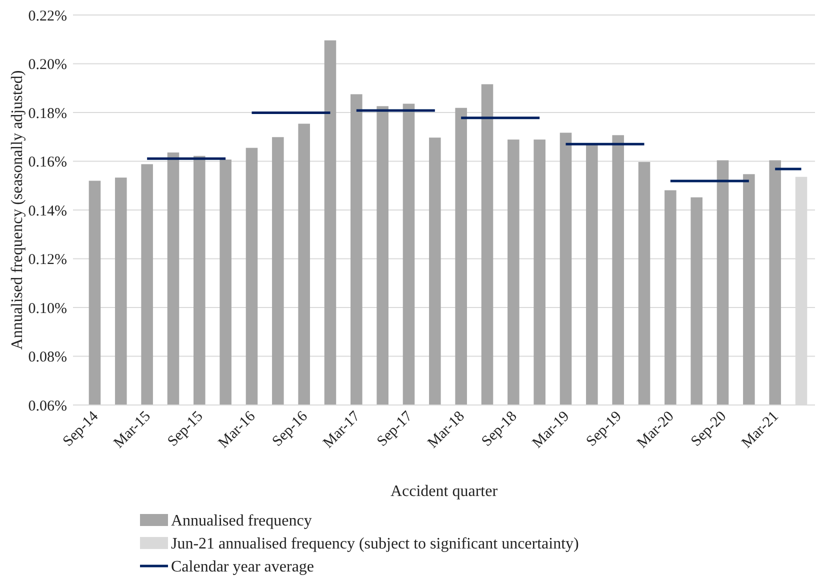 The width and height of the screenshot is (823, 580). I want to click on y-tick-label: 0.18%, so click(47, 114).